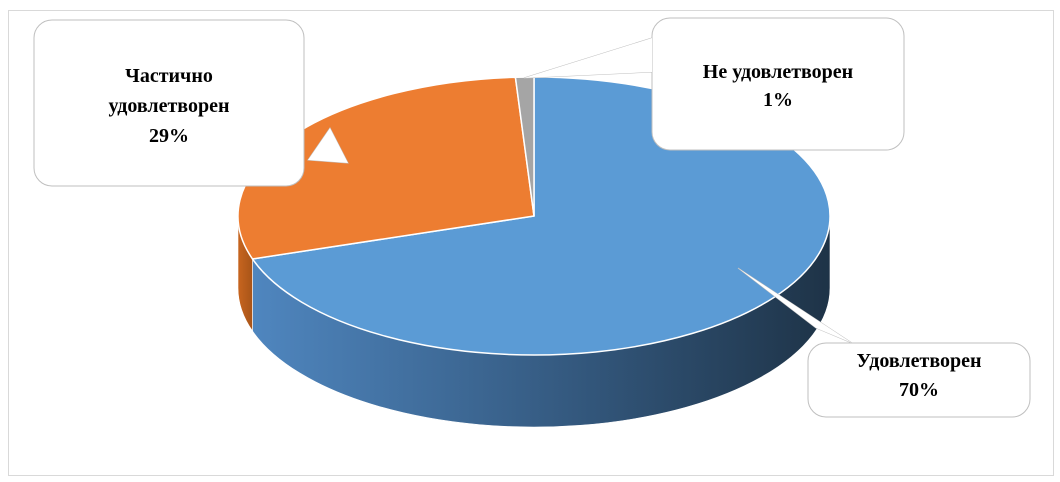 The image size is (1060, 482). What do you see at coordinates (778, 100) in the screenshot?
I see `data-label-value: 1%` at bounding box center [778, 100].